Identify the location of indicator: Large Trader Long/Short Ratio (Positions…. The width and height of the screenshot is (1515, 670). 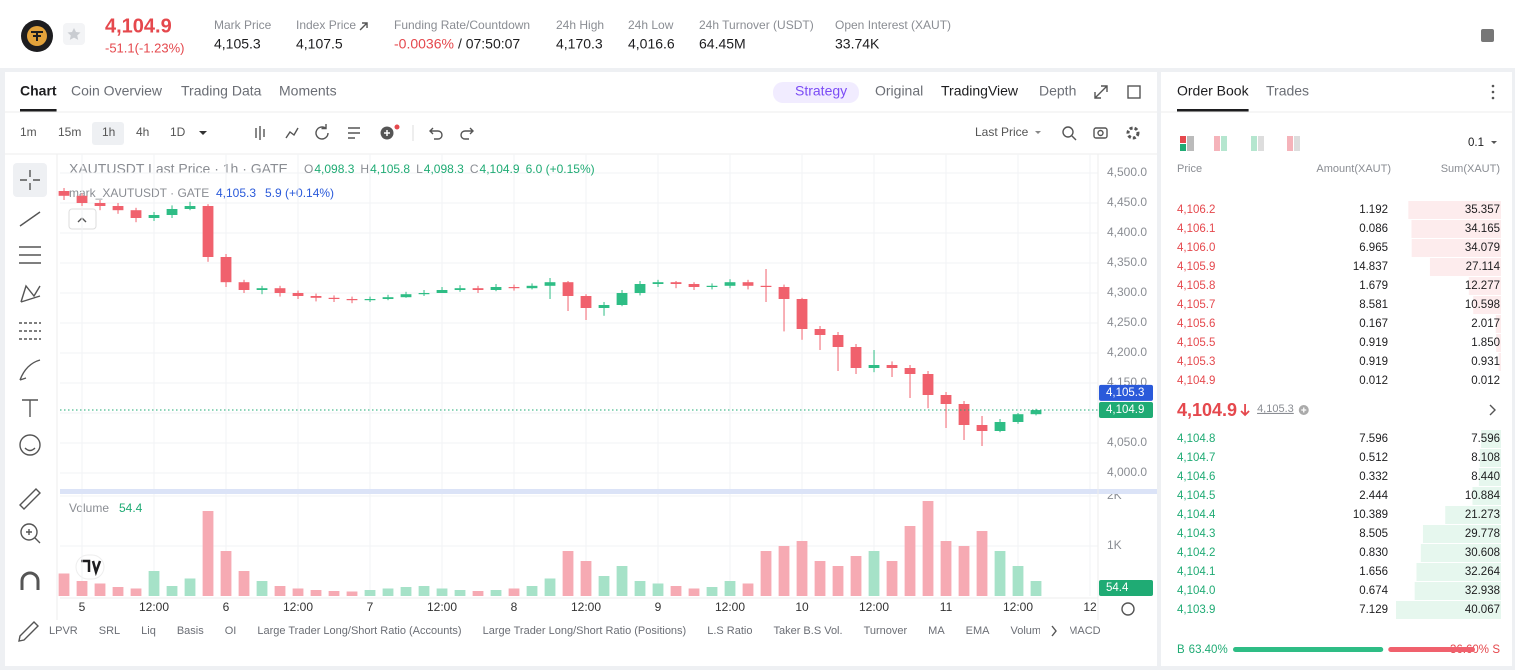
(585, 631).